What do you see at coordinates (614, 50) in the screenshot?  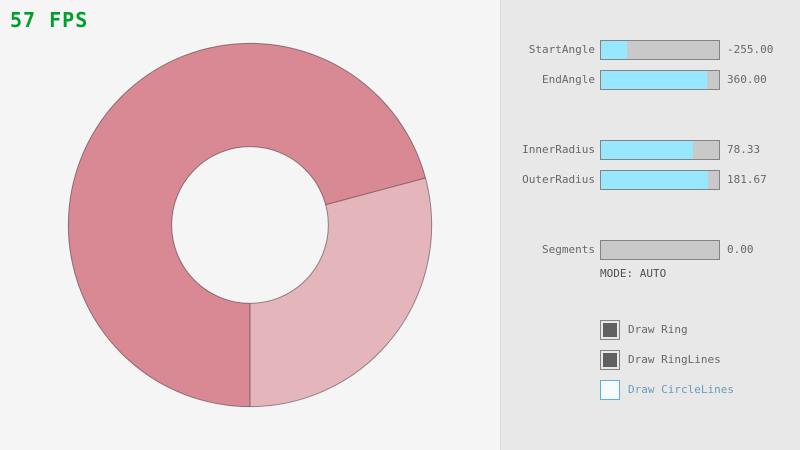 I see `start-angle-slider-fill` at bounding box center [614, 50].